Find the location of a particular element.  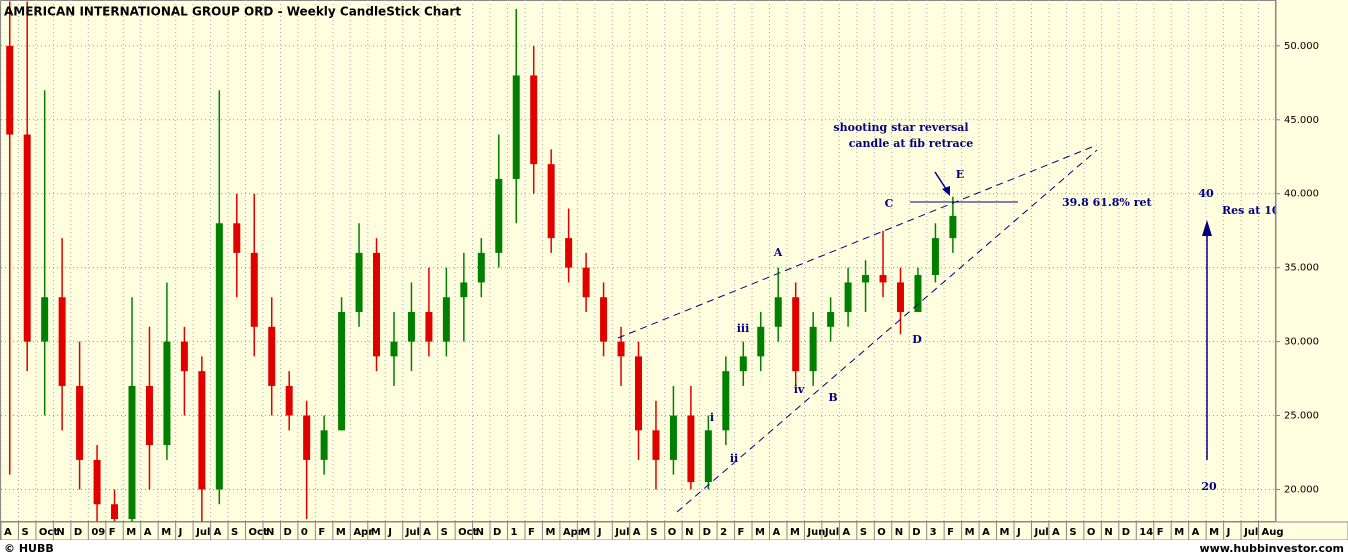

footer-left: © HUBB is located at coordinates (29, 548).